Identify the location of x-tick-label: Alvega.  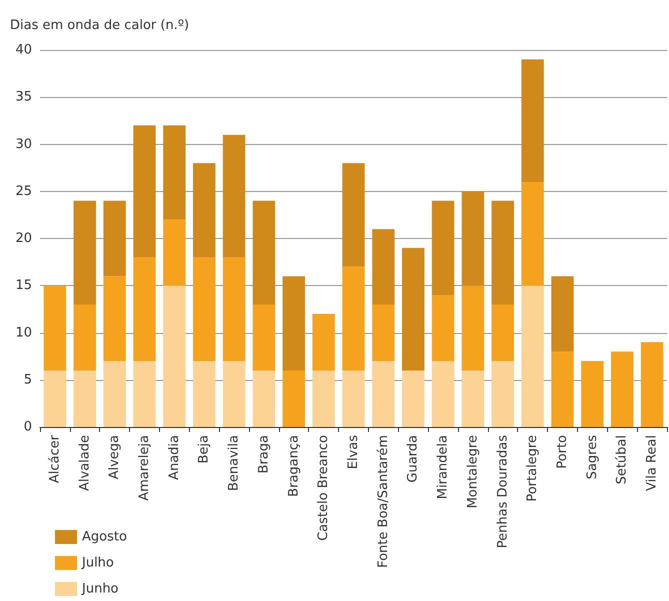
(114, 457).